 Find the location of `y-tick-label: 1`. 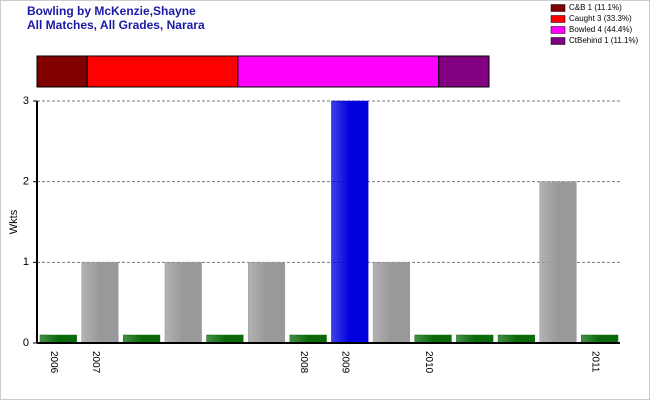

y-tick-label: 1 is located at coordinates (26, 262).